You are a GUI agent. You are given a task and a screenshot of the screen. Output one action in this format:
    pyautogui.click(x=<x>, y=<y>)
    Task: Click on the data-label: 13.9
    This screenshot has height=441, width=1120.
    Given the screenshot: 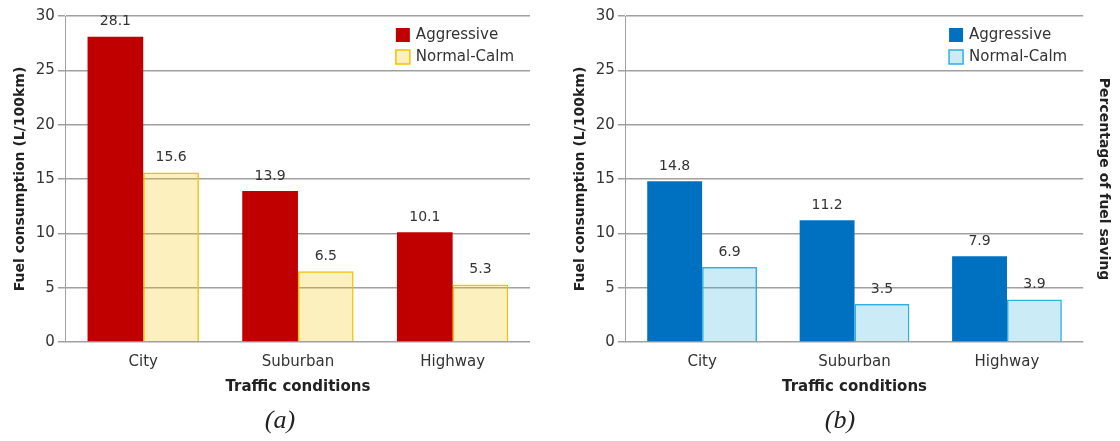 What is the action you would take?
    pyautogui.click(x=270, y=174)
    